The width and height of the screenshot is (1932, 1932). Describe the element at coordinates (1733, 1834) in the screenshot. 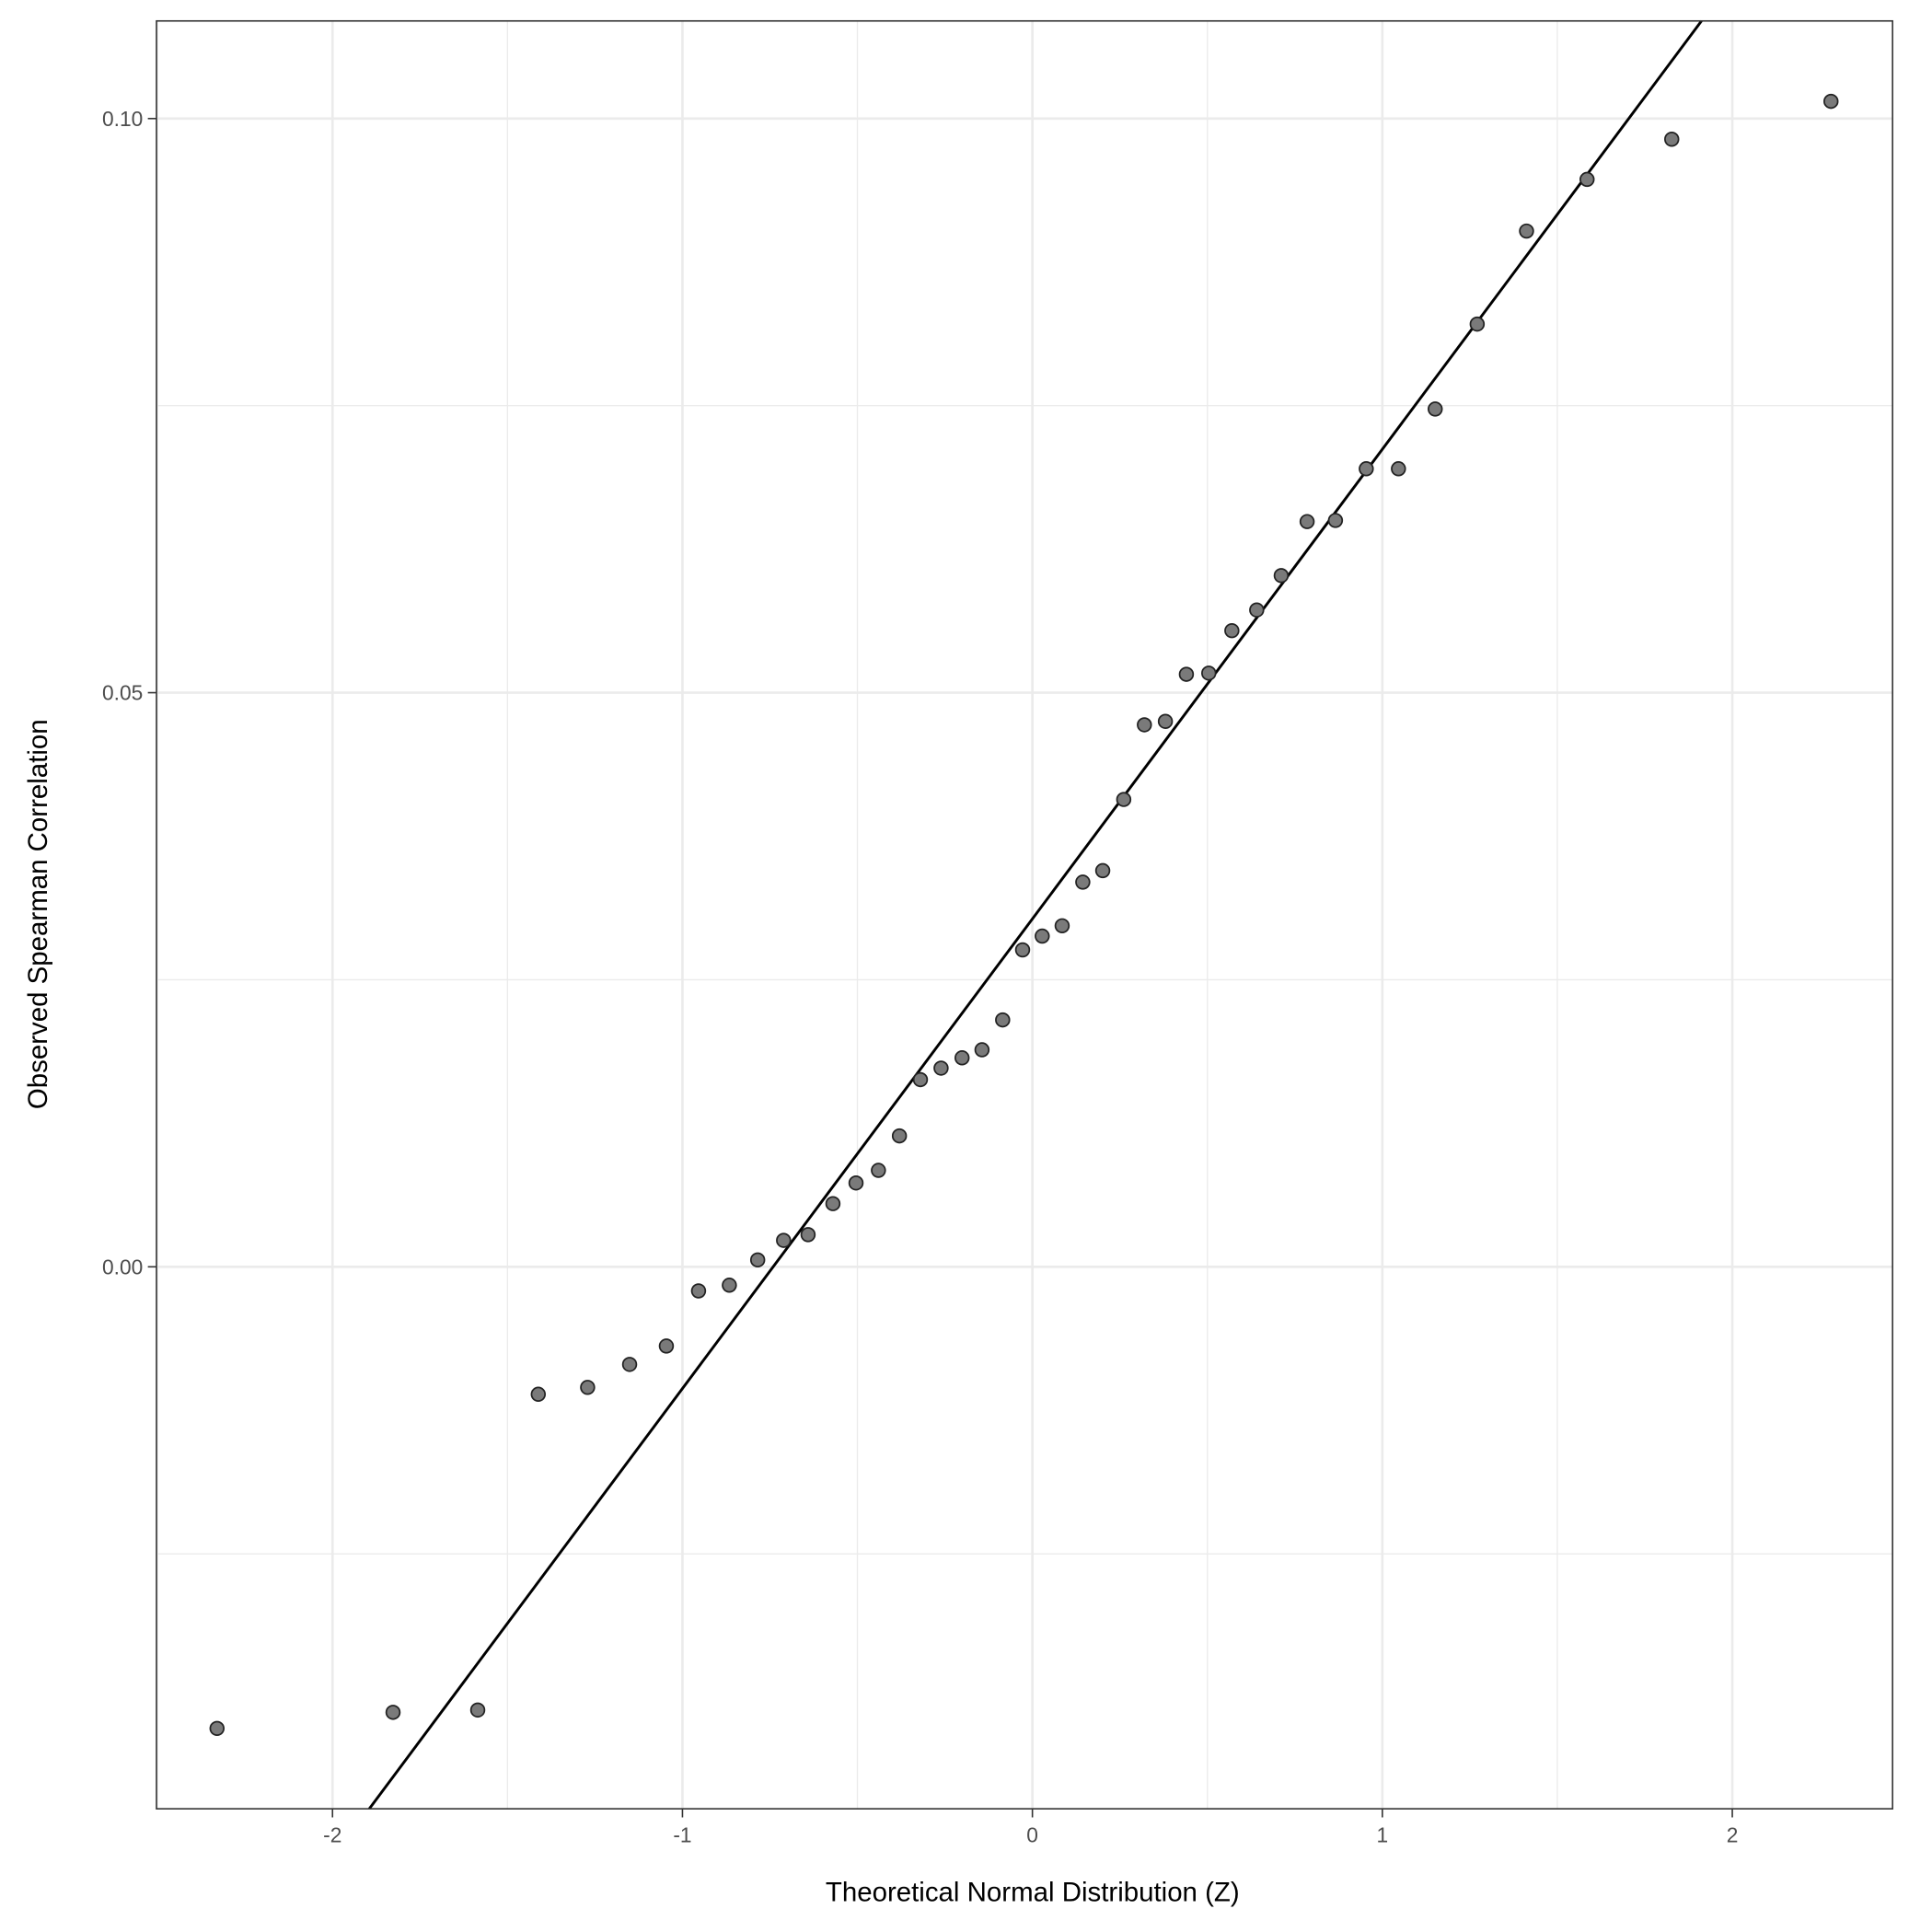

I see `x-tick-label: 2` at that location.